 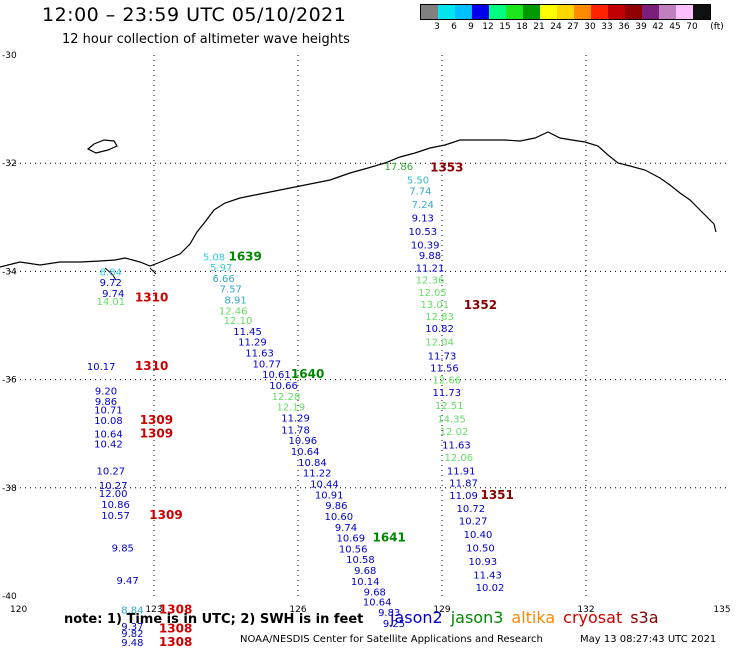 I want to click on wave-height-value: 12.00, so click(x=113, y=494).